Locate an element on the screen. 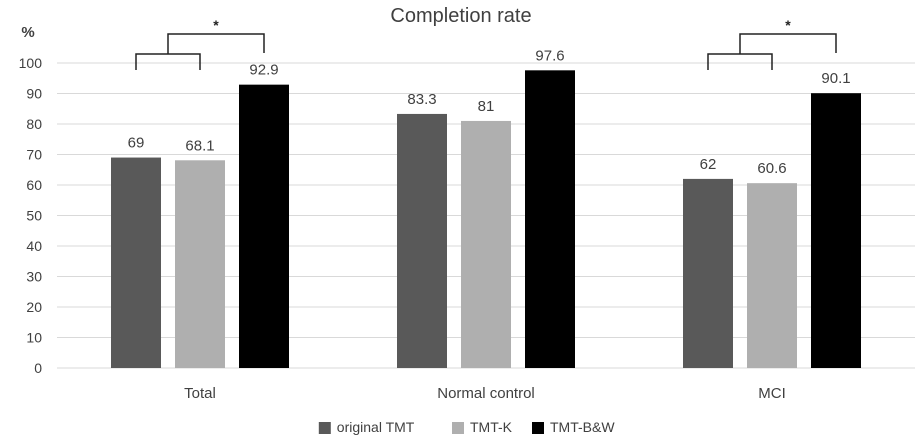  y-tick-label: 90 is located at coordinates (34, 94).